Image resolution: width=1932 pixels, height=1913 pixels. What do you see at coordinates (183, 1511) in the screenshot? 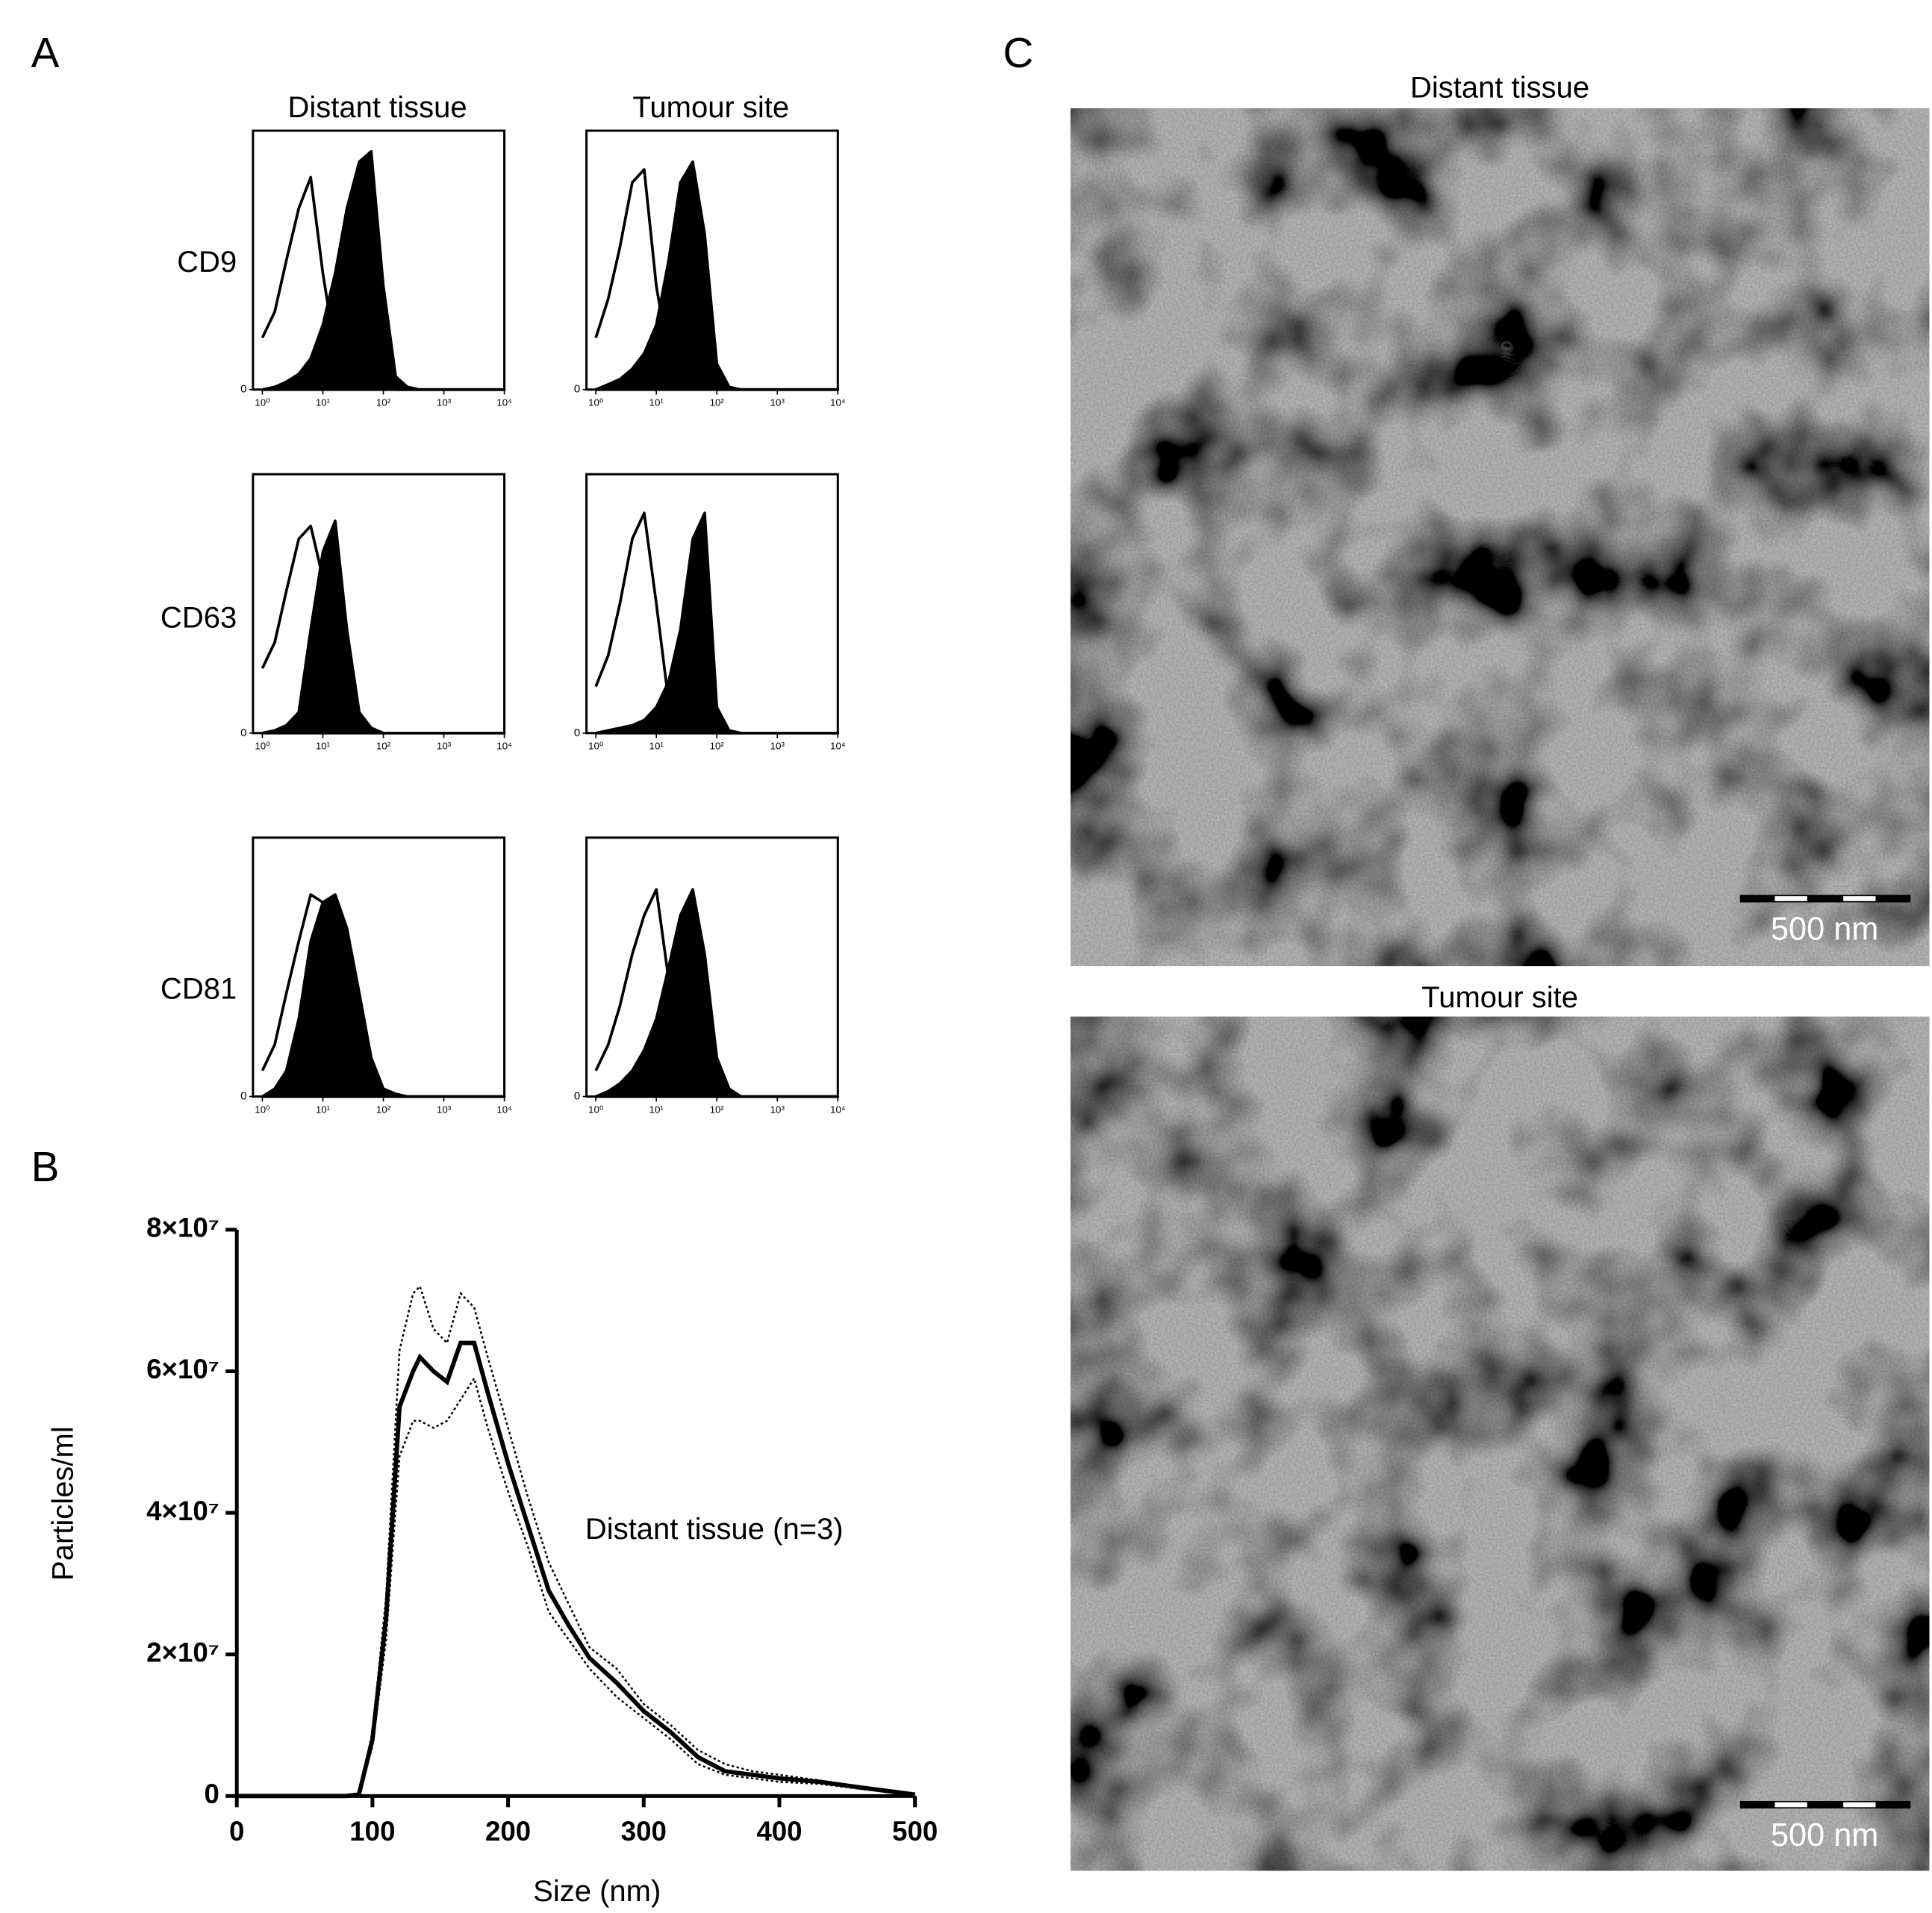
I see `y-tick-label: 4×10⁷` at bounding box center [183, 1511].